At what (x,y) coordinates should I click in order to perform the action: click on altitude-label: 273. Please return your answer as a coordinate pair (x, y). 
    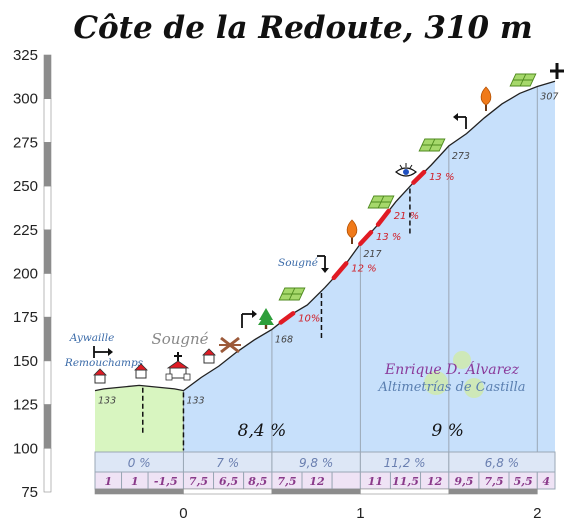
    Looking at the image, I should click on (461, 156).